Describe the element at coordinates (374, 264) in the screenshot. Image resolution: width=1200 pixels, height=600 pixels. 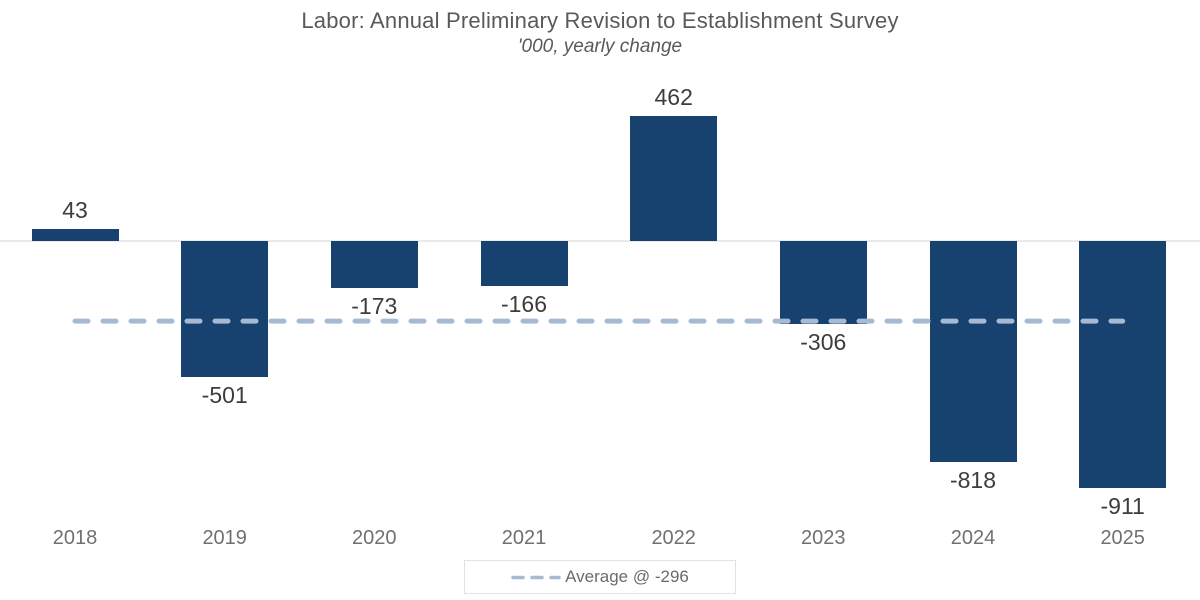
I see `bar-2020` at that location.